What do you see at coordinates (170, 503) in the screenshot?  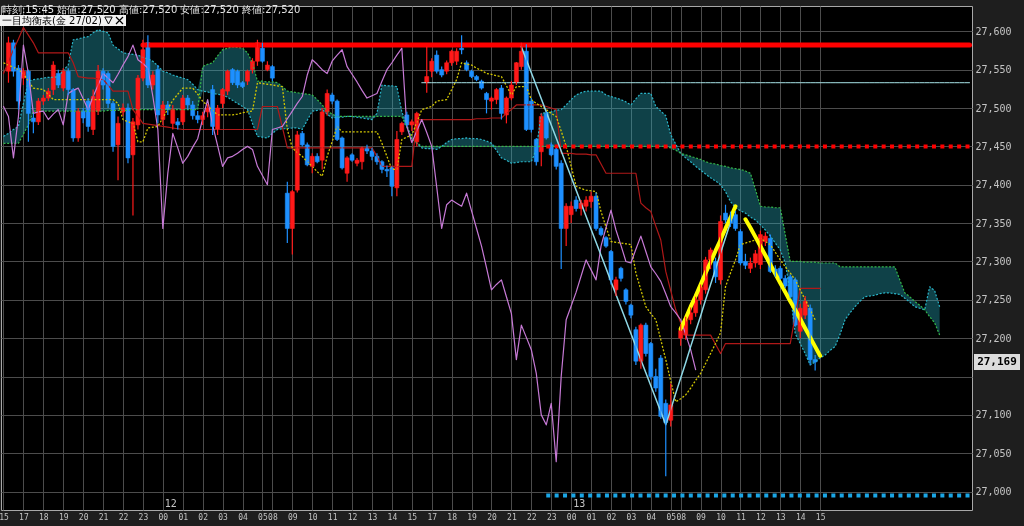 I see `annotation: 12` at bounding box center [170, 503].